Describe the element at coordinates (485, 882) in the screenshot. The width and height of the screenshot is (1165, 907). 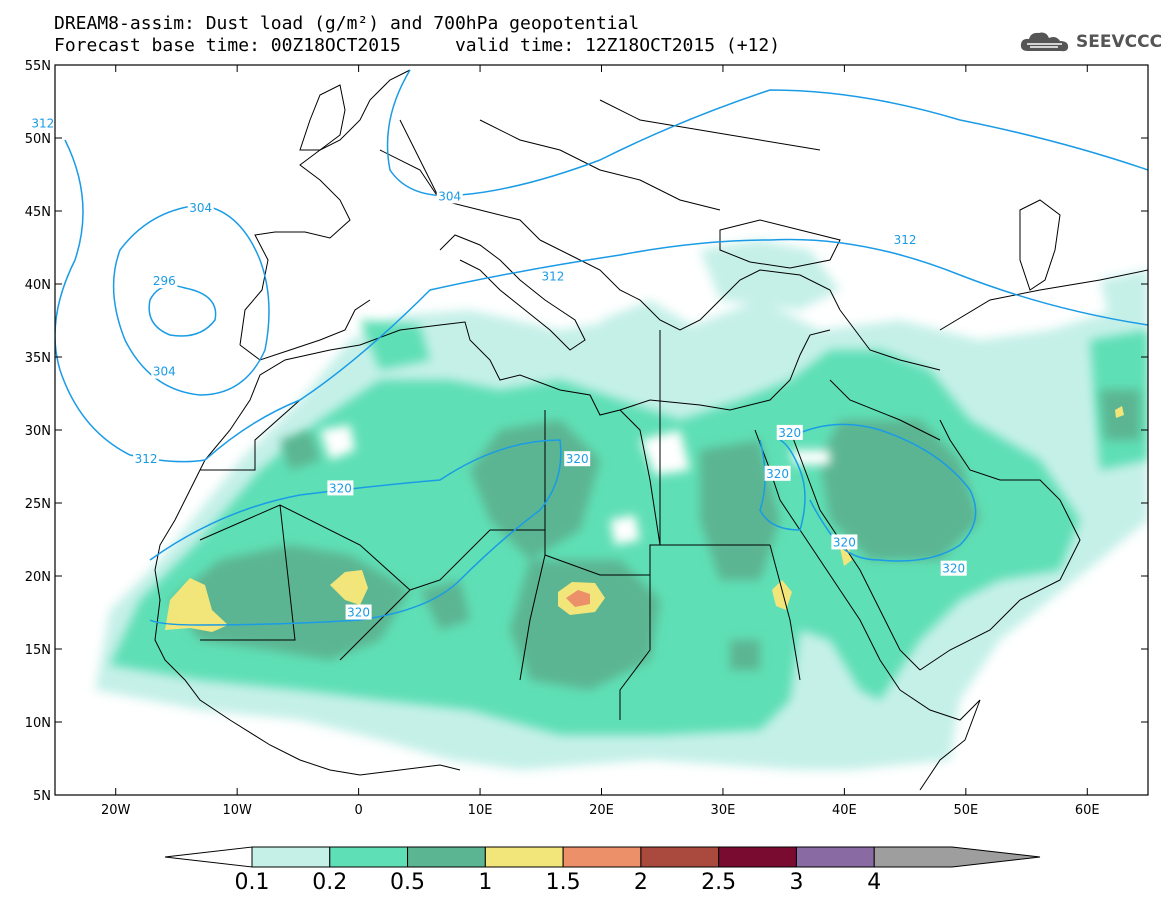
I see `colorbar-label: 1` at that location.